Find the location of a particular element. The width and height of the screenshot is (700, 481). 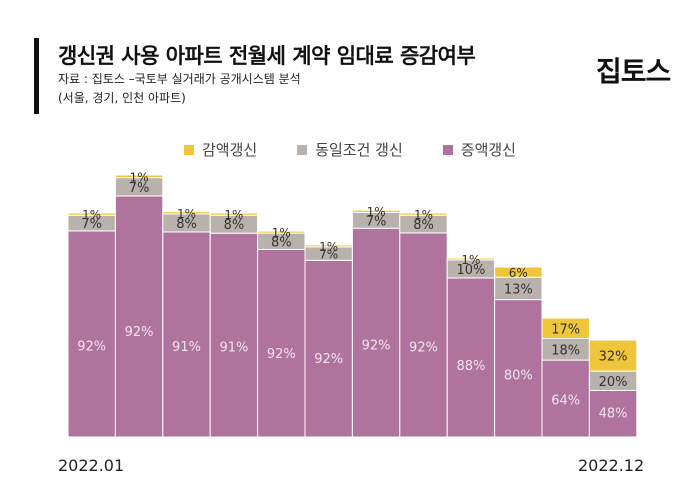

x-tick-start: 2022.01 is located at coordinates (91, 465).